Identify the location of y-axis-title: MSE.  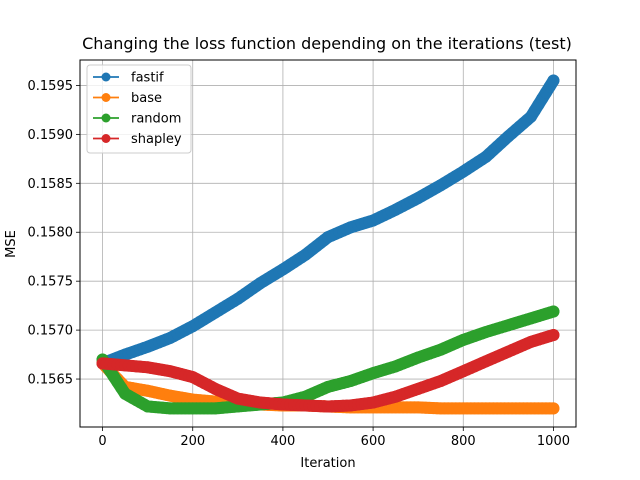
(11, 244).